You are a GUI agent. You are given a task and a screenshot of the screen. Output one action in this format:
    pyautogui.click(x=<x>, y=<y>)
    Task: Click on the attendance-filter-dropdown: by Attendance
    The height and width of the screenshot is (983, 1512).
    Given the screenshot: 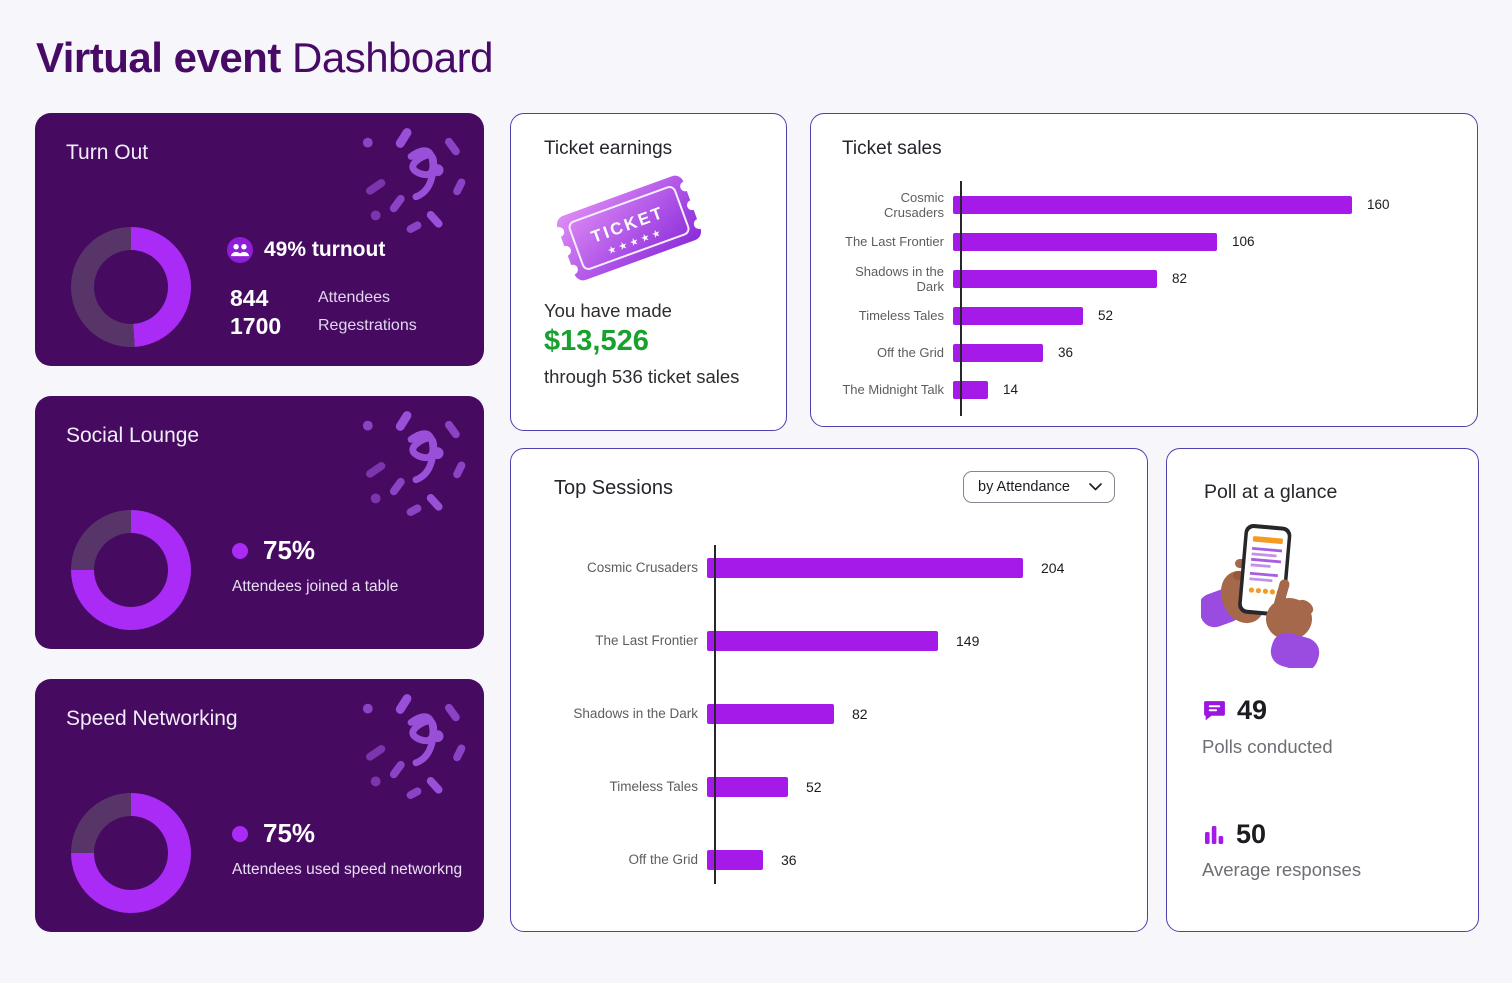 What is the action you would take?
    pyautogui.click(x=1039, y=487)
    